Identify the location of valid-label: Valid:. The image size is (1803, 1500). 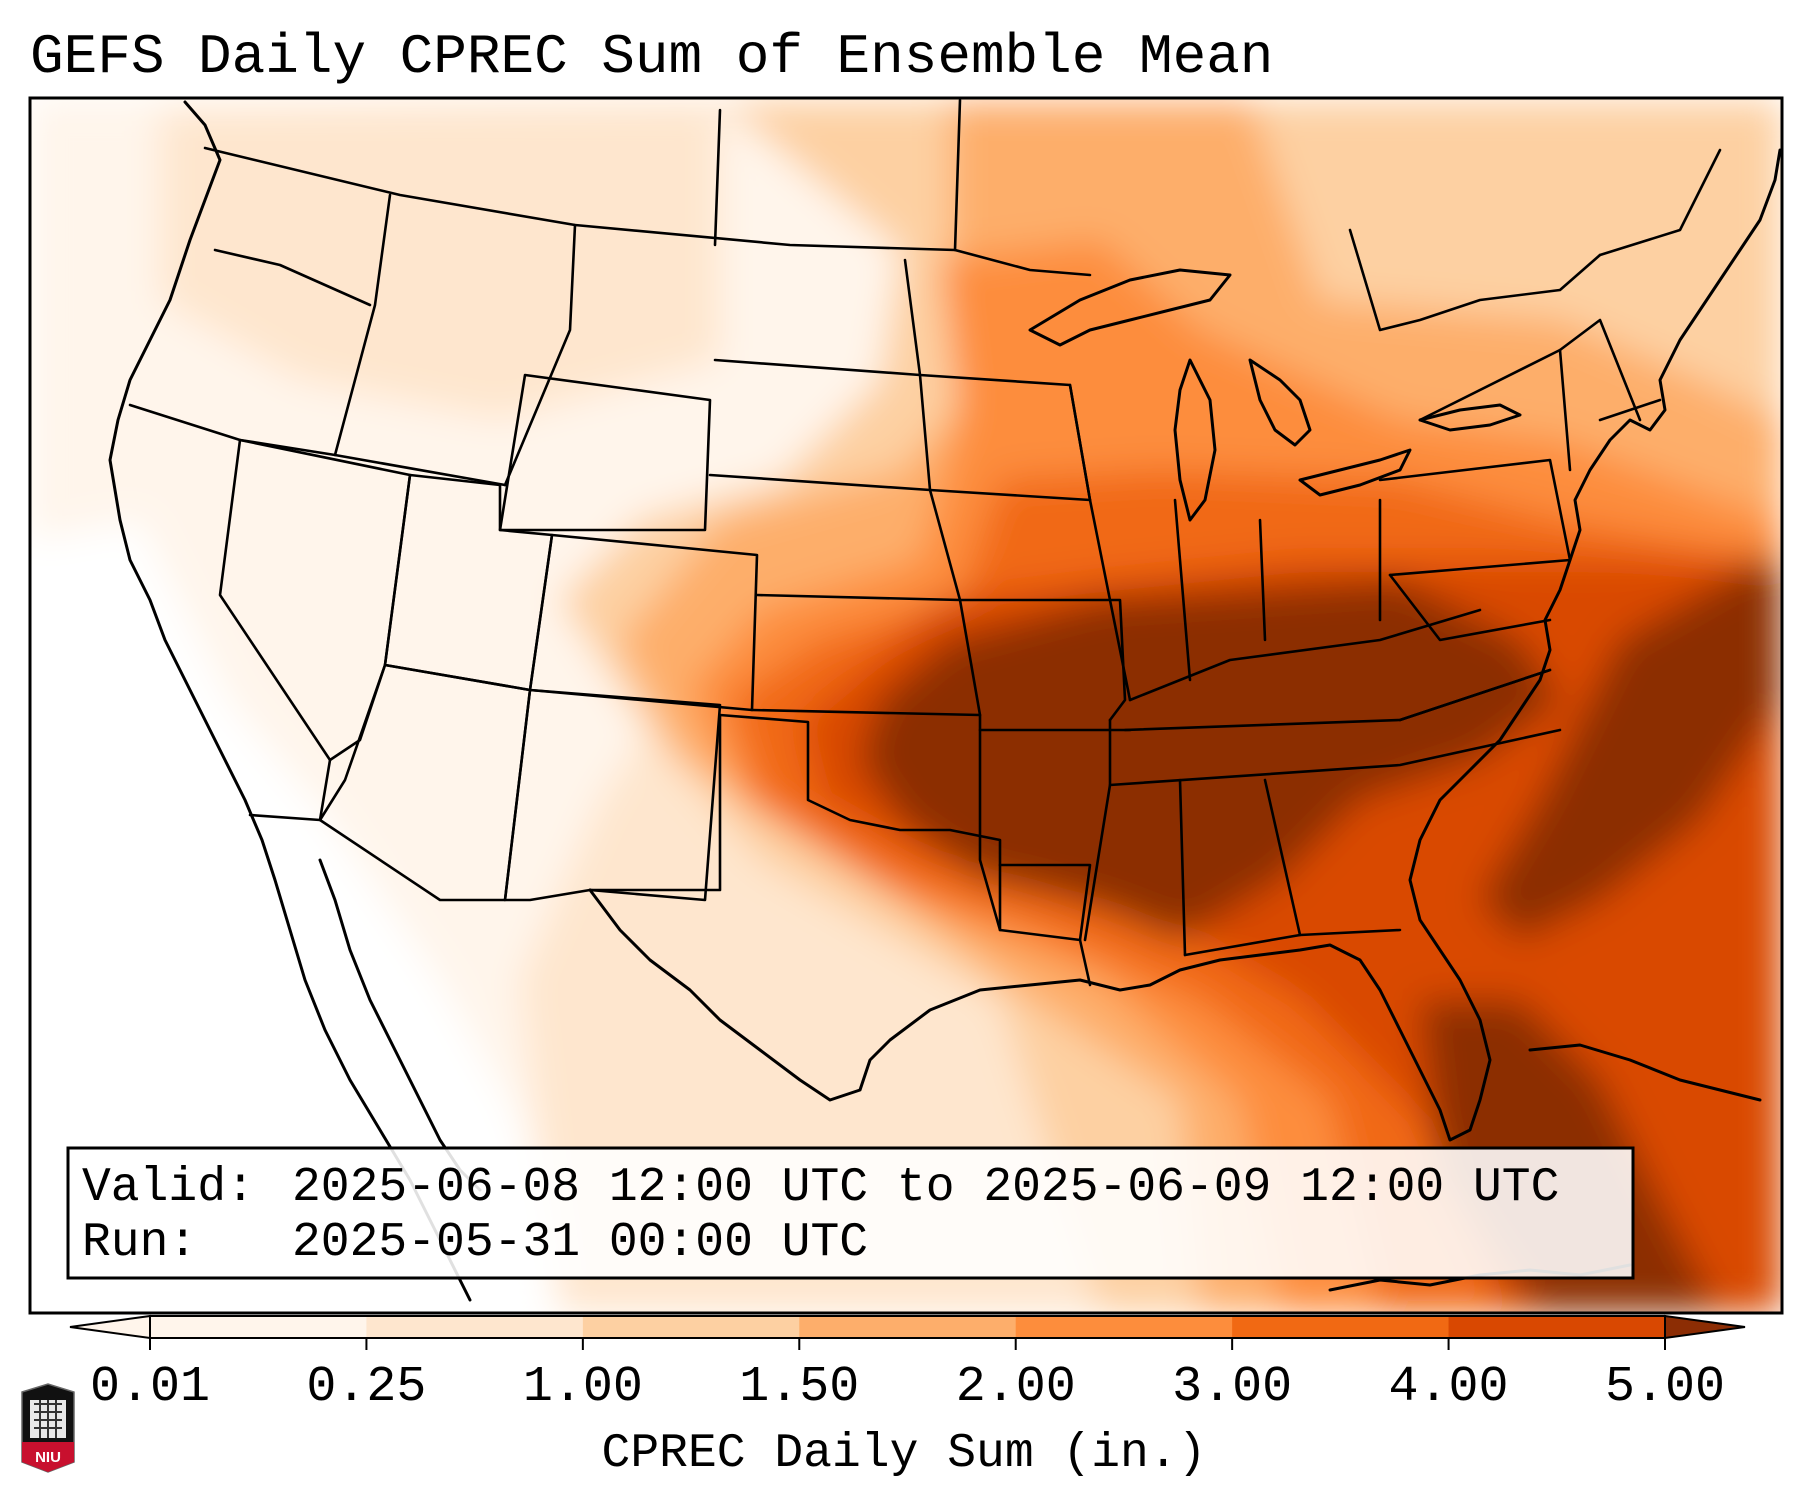
(168, 1188).